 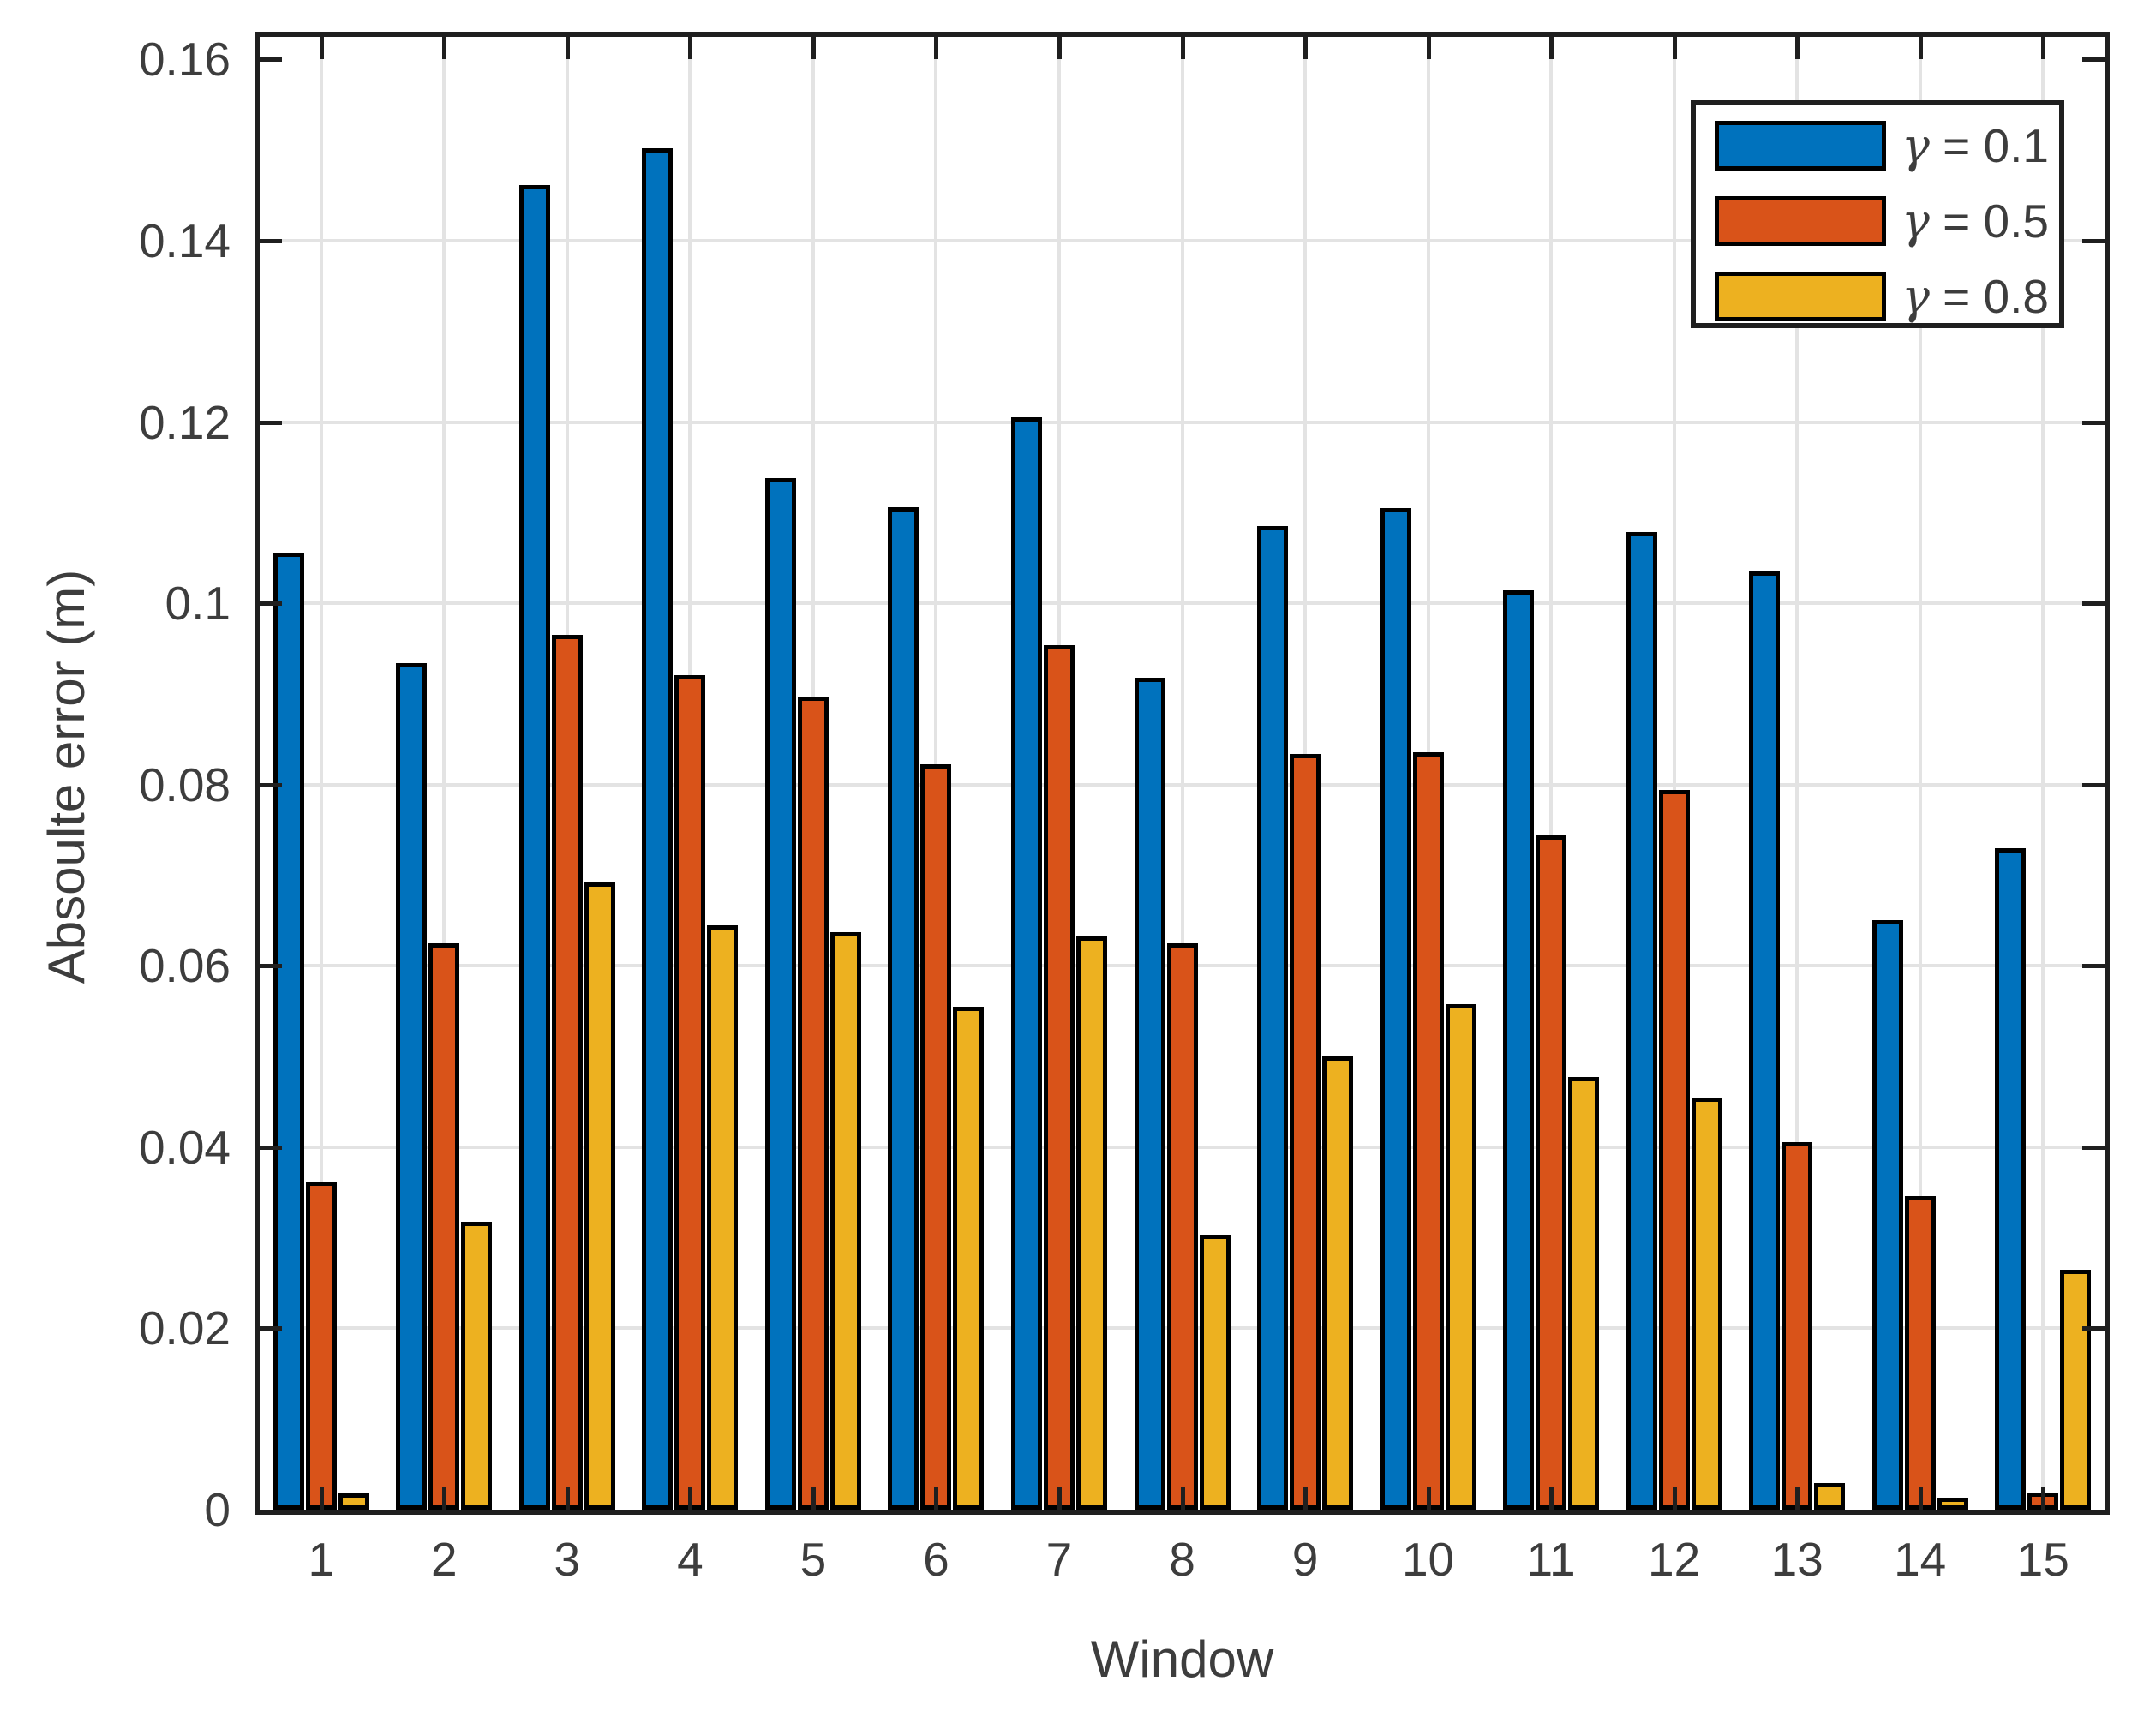 I want to click on bar-w3-s1, so click(x=534, y=848).